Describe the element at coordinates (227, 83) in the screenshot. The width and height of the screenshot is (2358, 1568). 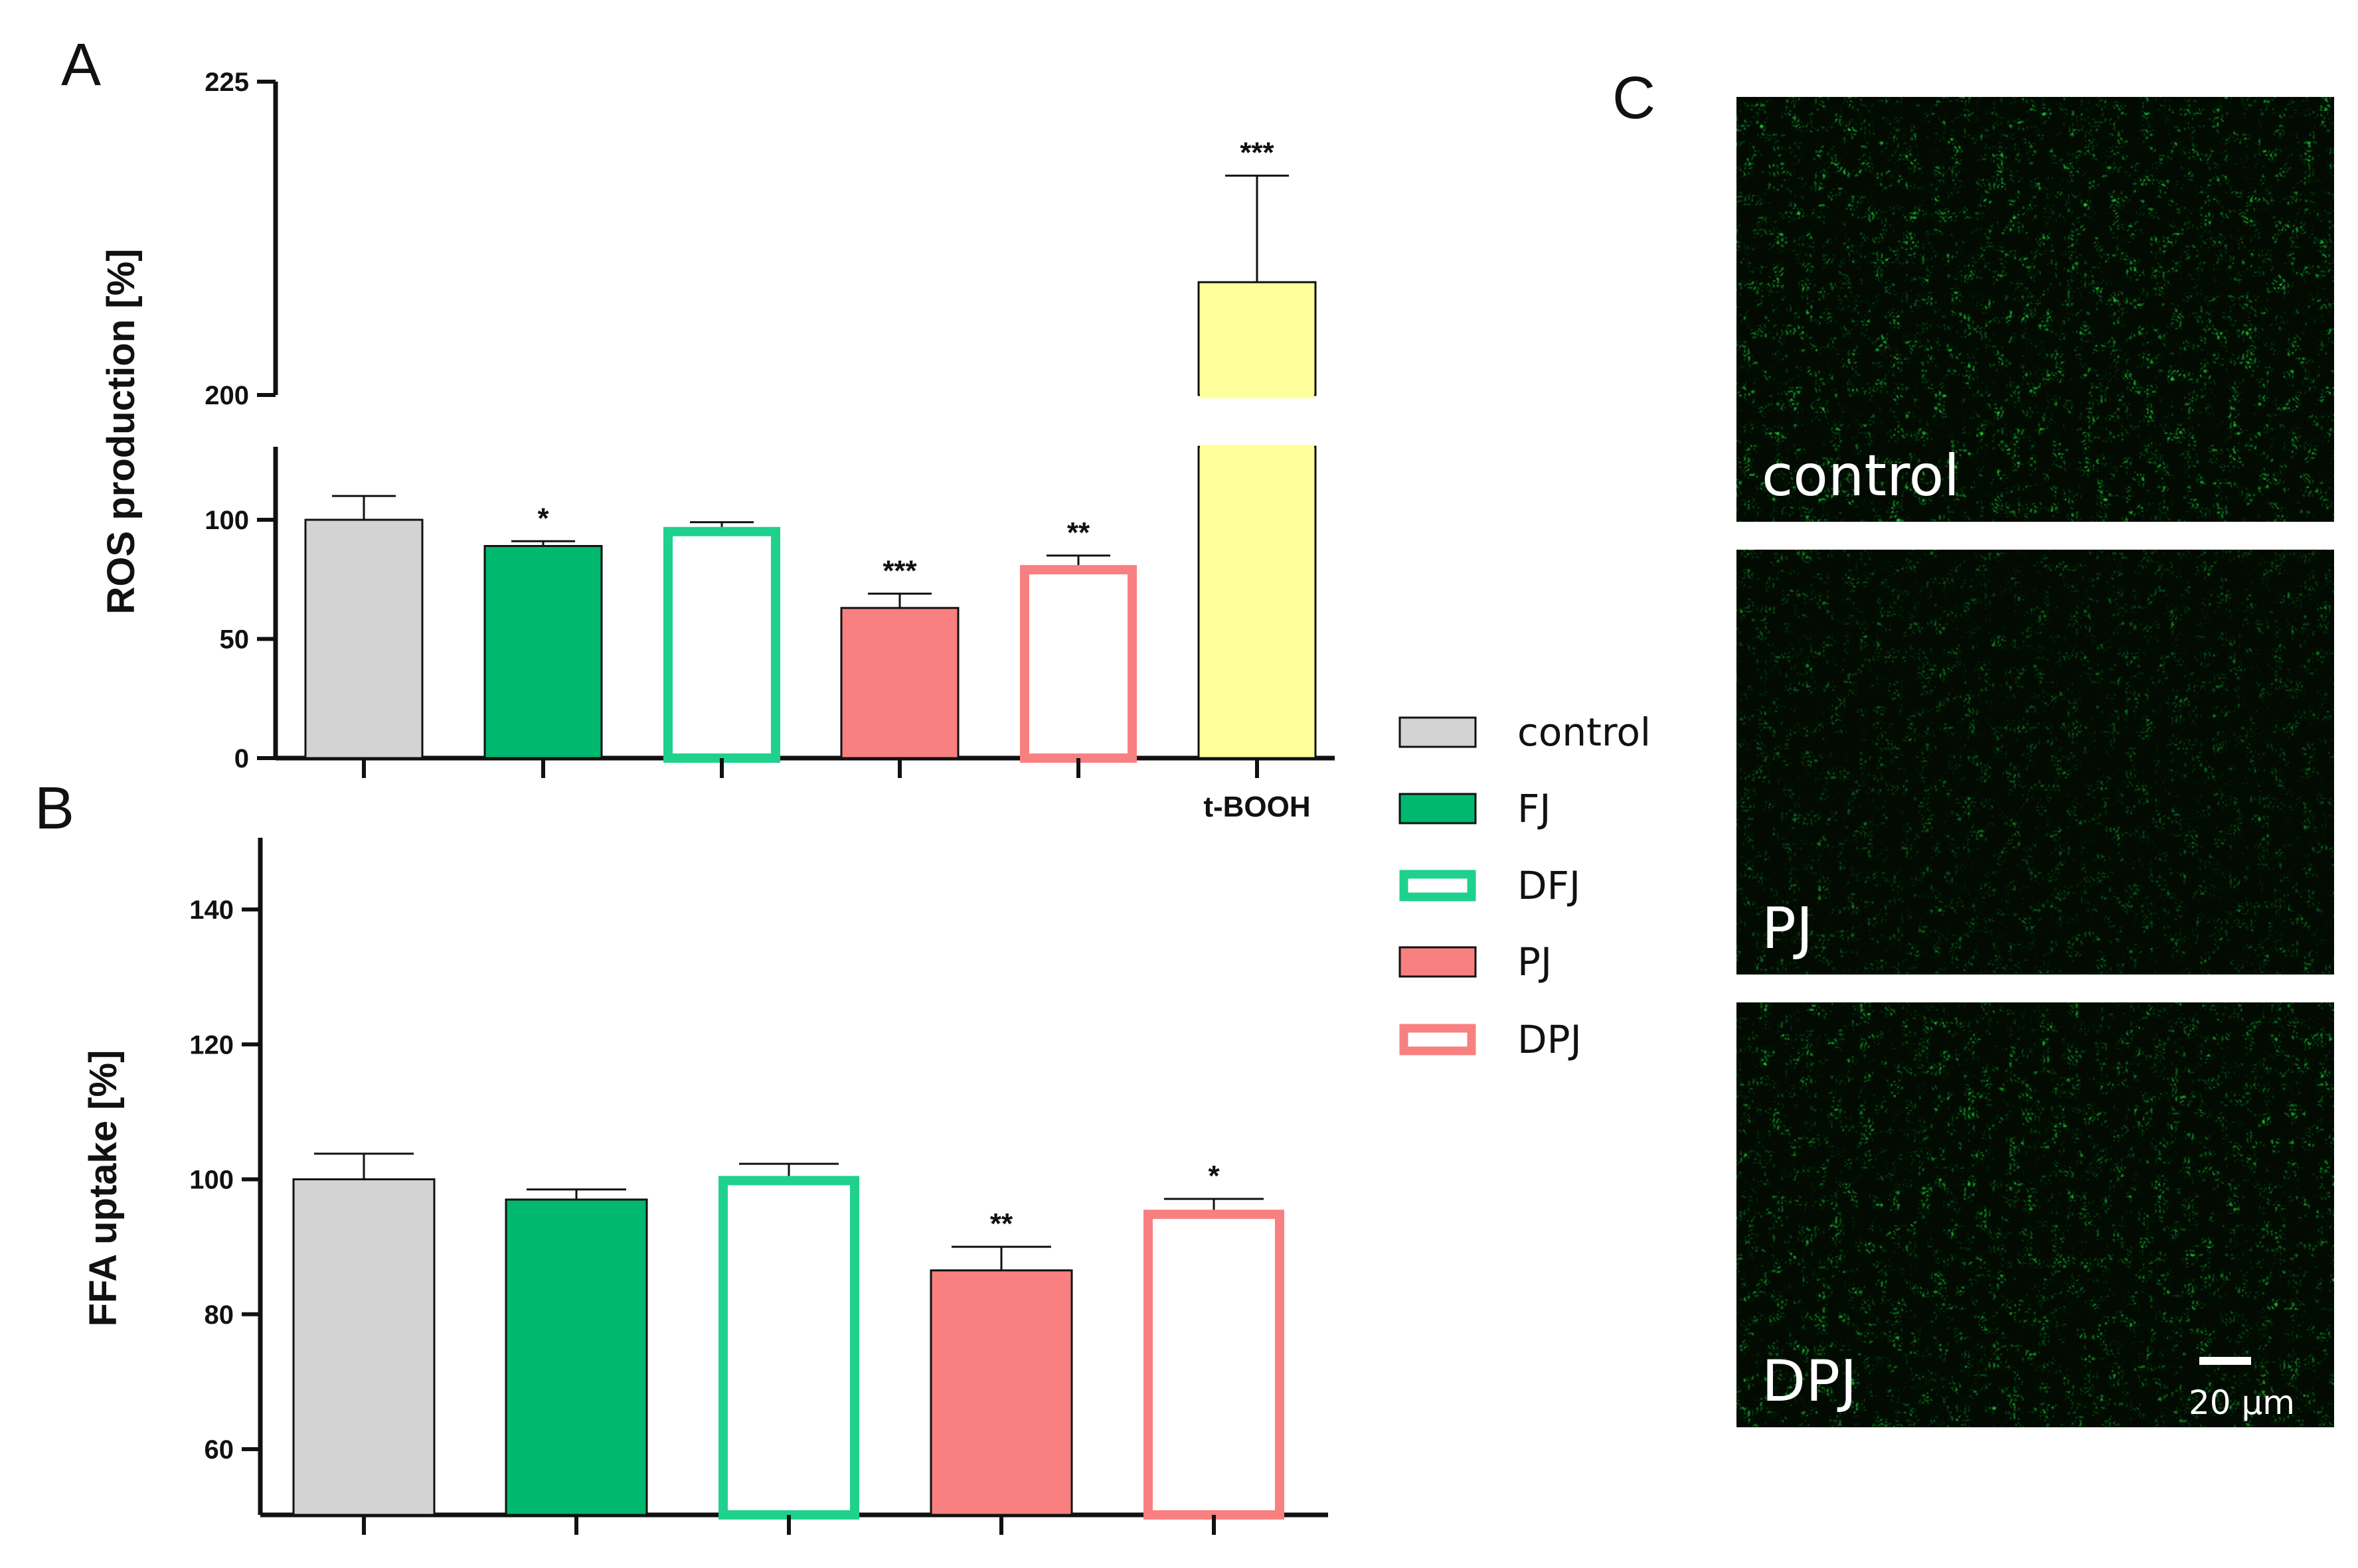
I see `chart-a-y-tick-label: 225` at that location.